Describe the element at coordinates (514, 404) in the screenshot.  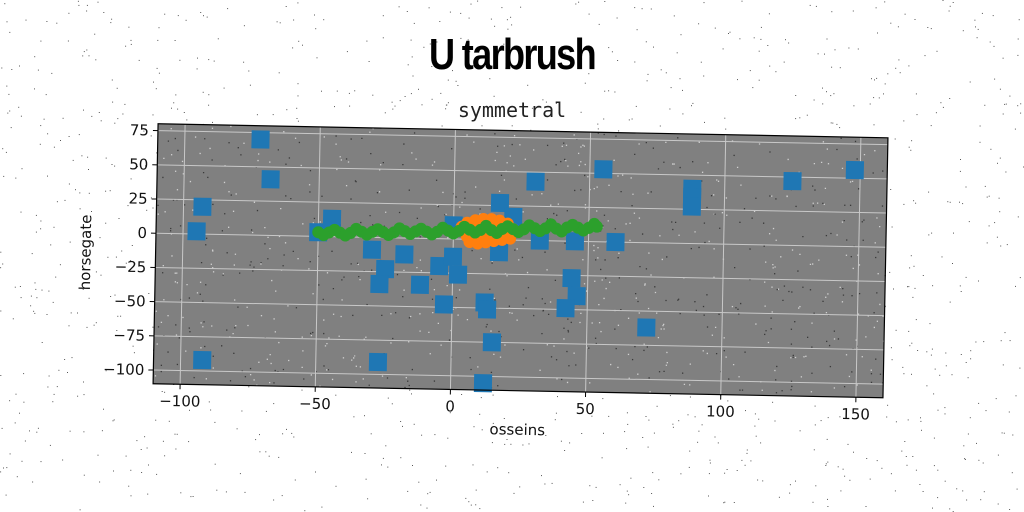
I see `x-axis-ticks: −100 −50 0 50 100 150` at that location.